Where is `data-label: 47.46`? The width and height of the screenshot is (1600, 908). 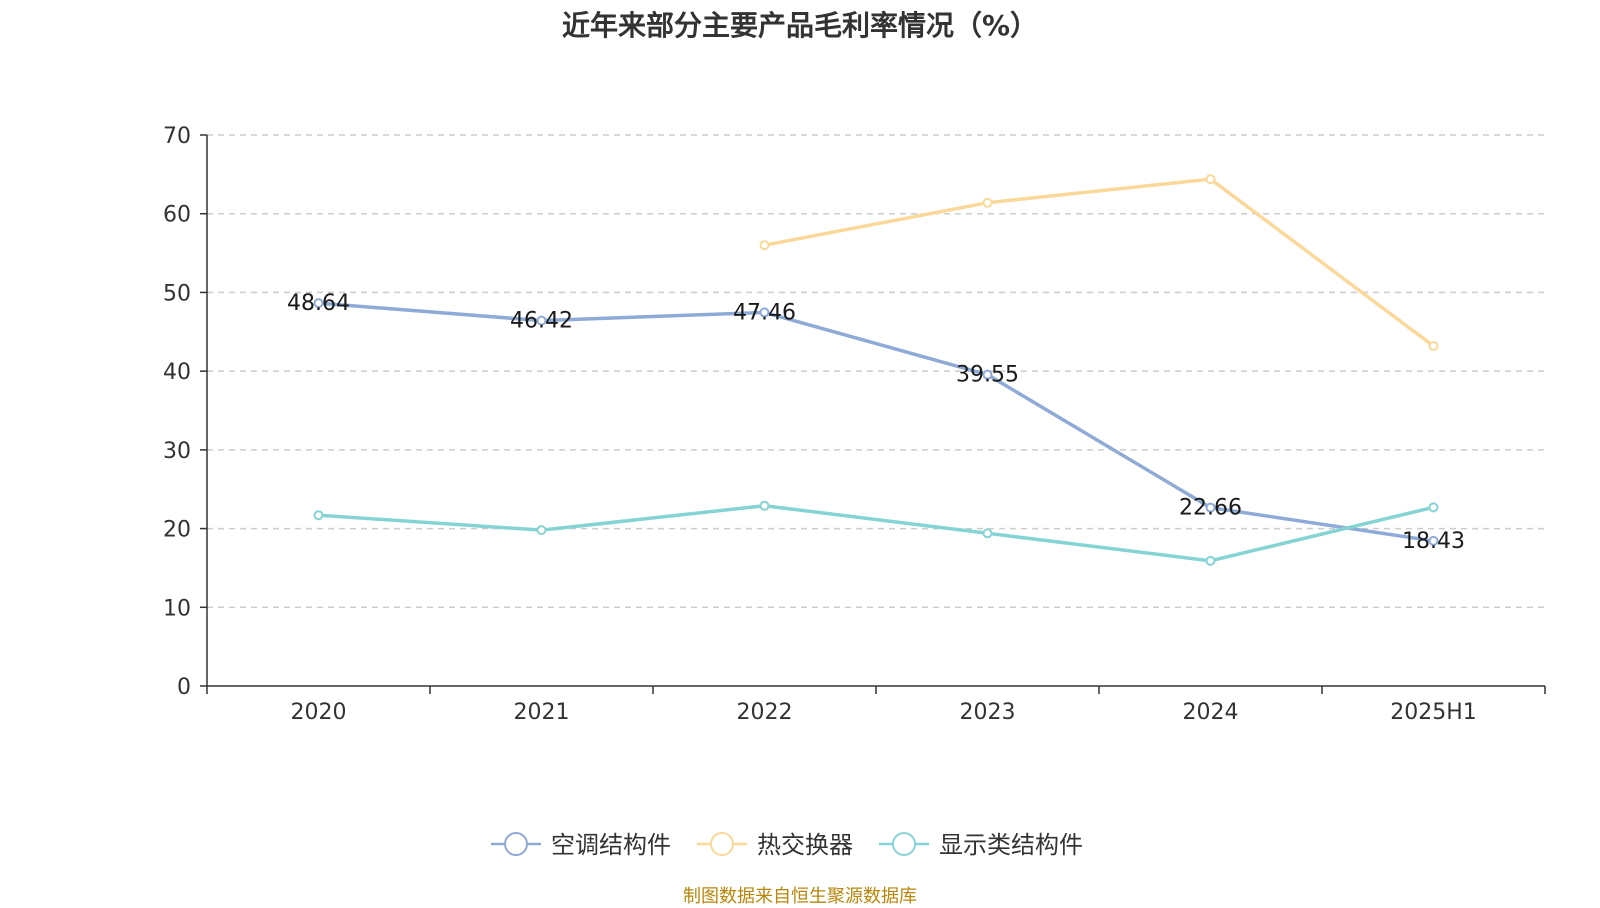
data-label: 47.46 is located at coordinates (764, 312).